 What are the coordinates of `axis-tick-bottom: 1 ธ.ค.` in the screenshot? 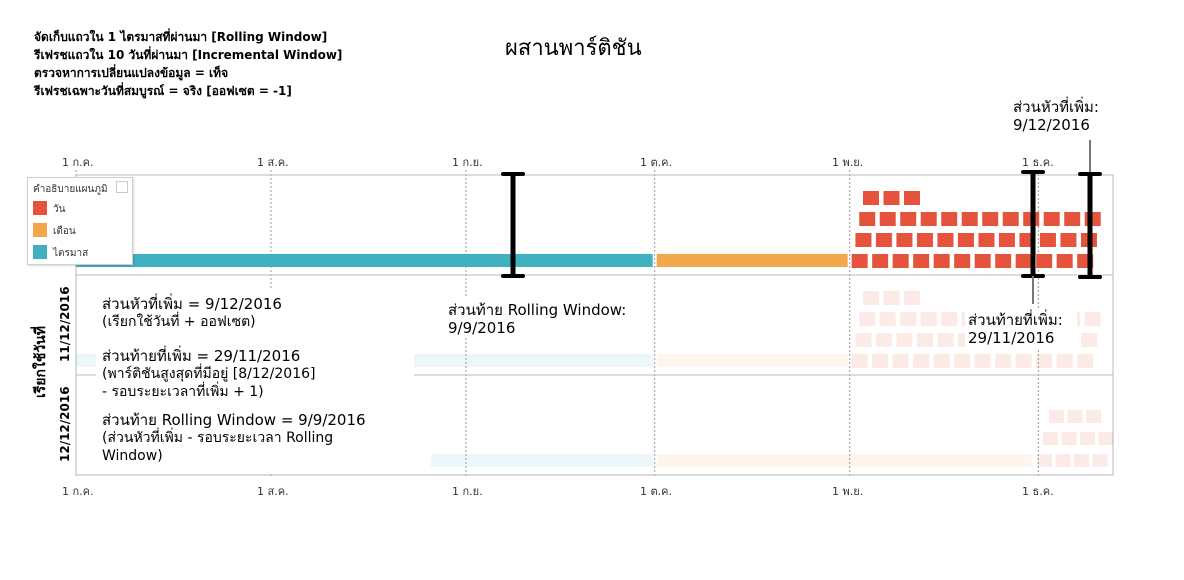 It's located at (1038, 491).